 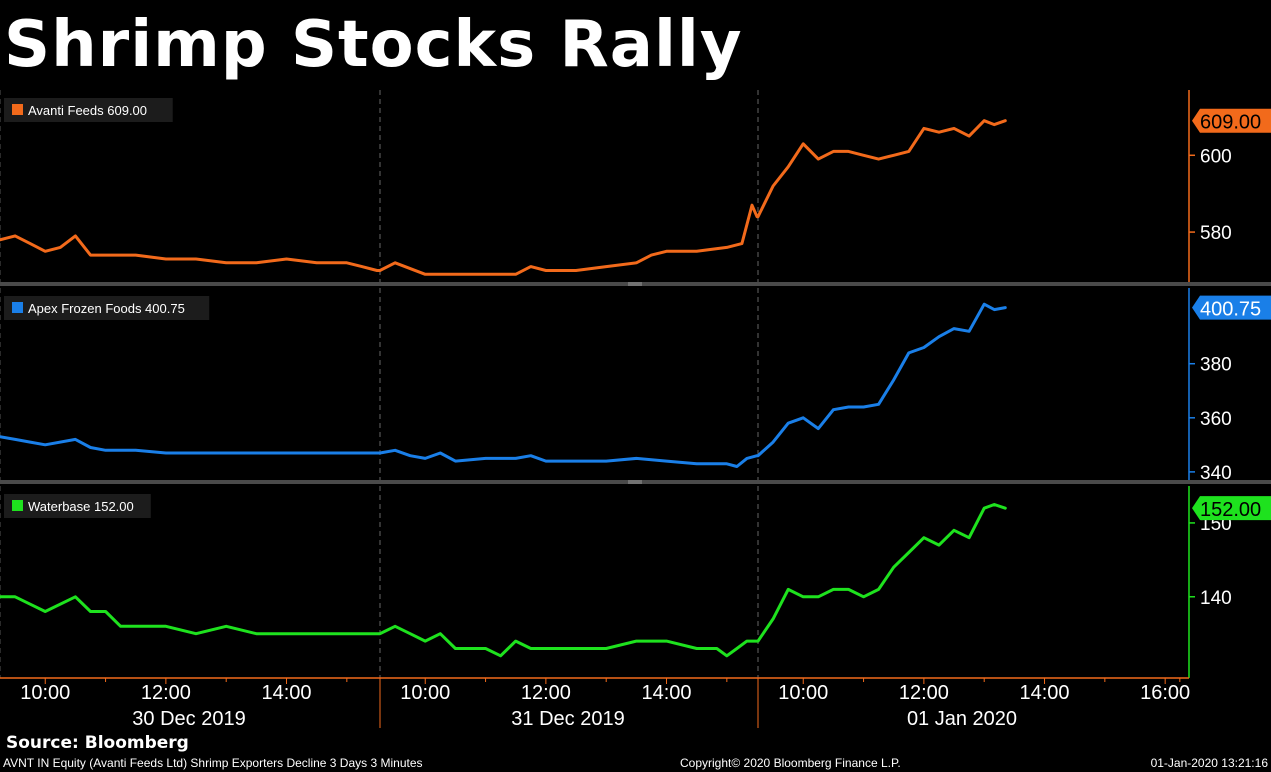 I want to click on last-value-tag-2: 152.00, so click(x=1231, y=508).